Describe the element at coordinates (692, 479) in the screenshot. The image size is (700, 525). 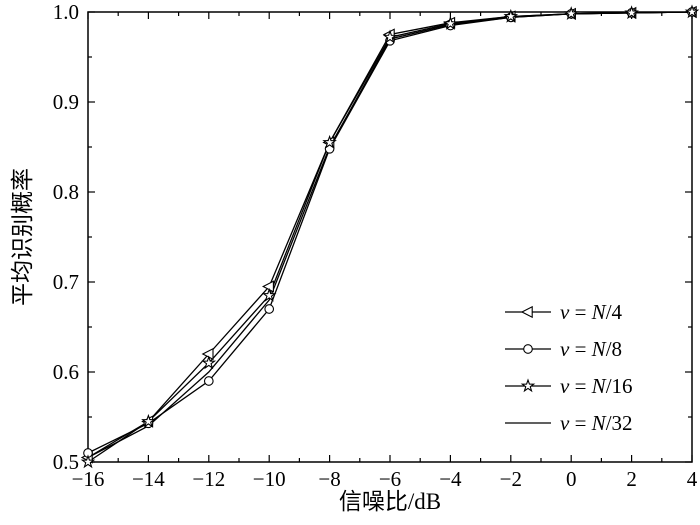
I see `x-tick-label: 4` at that location.